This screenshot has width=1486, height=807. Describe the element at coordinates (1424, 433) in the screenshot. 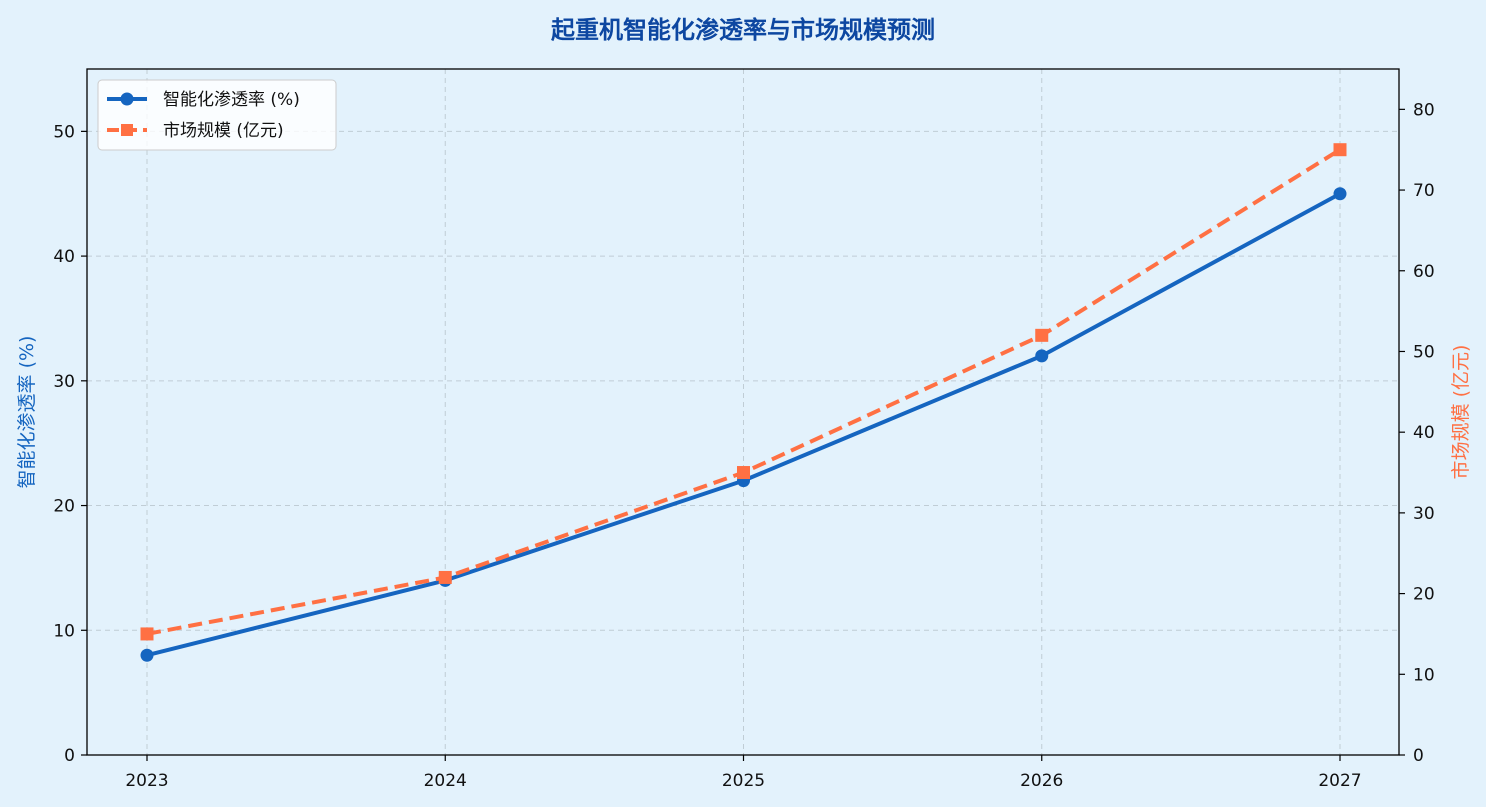

I see `y-right-tick-label: 40` at that location.